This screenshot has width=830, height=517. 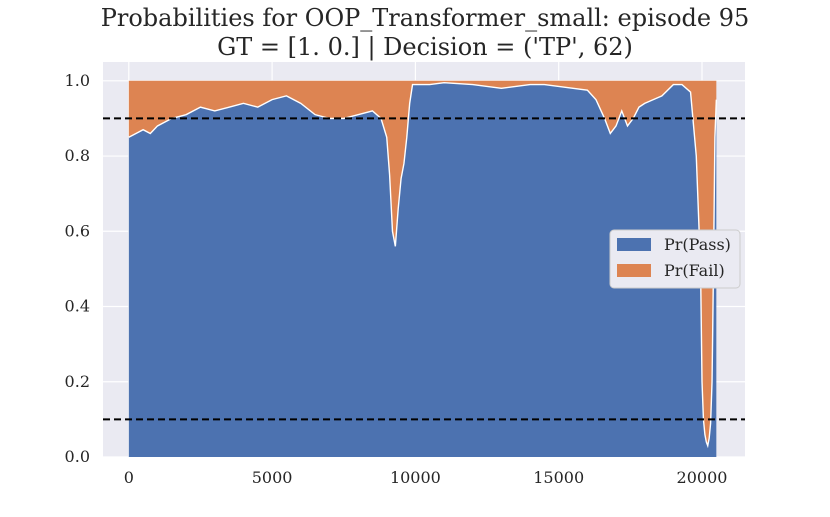 What do you see at coordinates (77, 381) in the screenshot?
I see `y-tick-label-1: 0.2` at bounding box center [77, 381].